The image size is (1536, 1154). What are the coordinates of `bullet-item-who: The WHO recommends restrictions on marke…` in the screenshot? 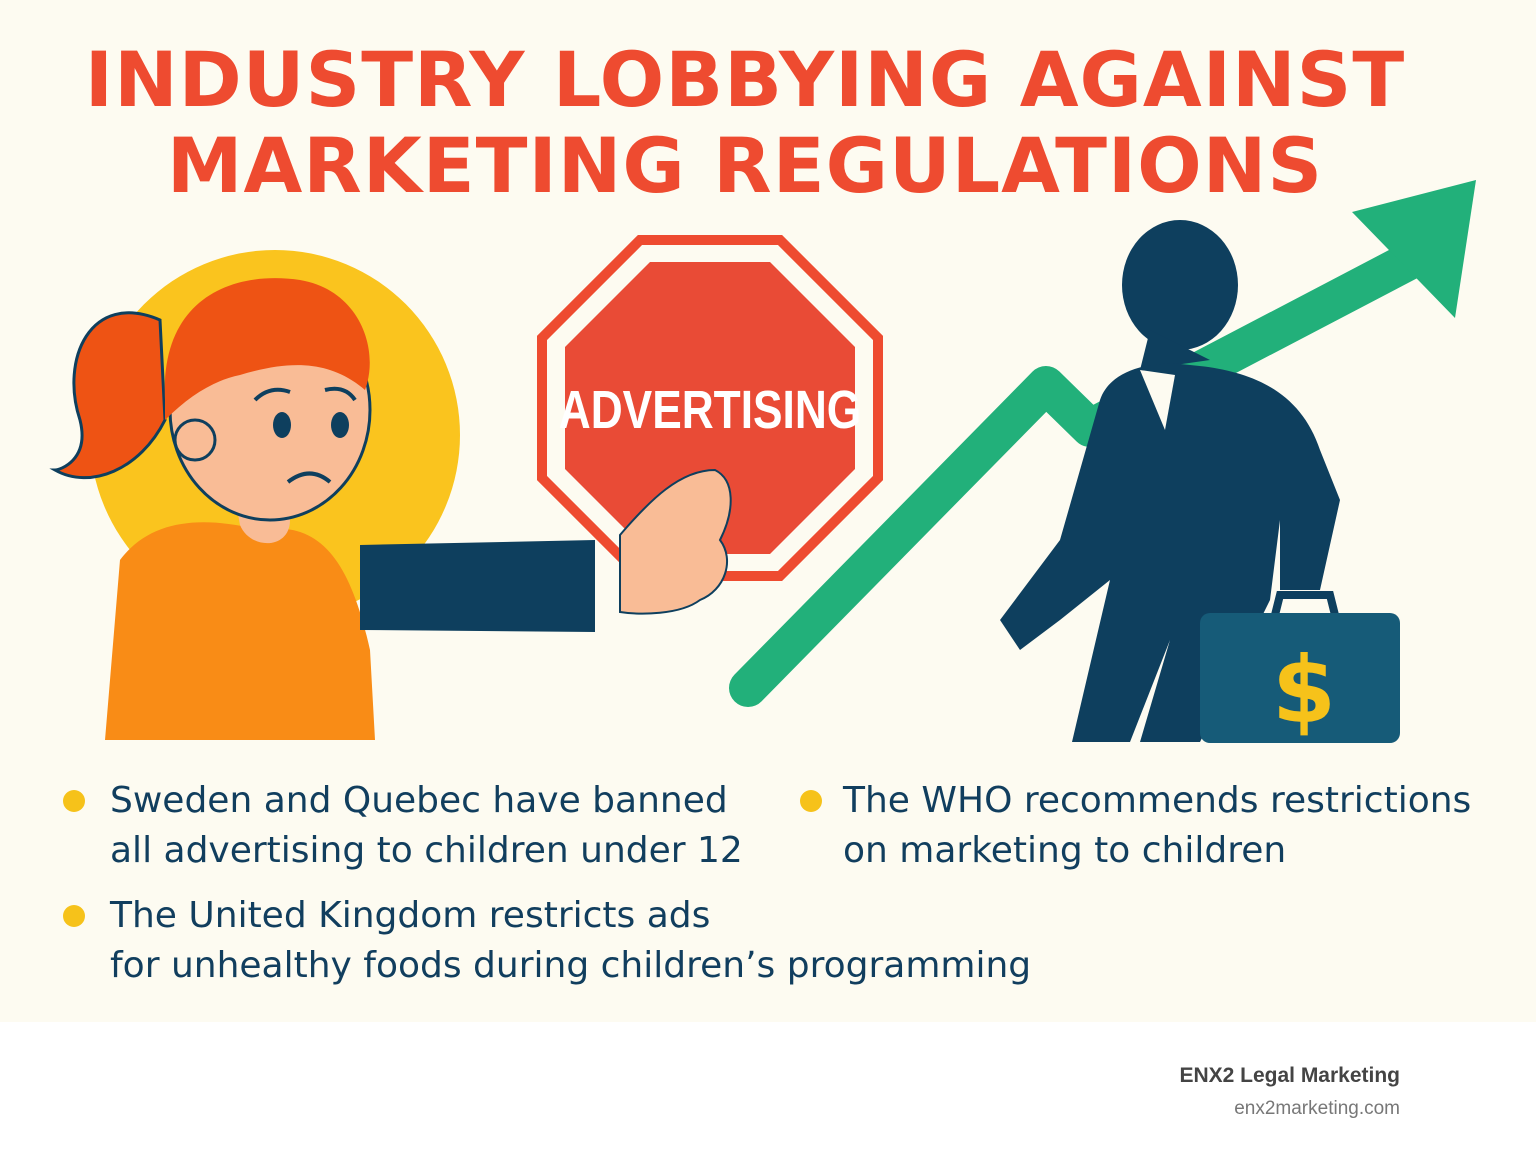 It's located at (1157, 826).